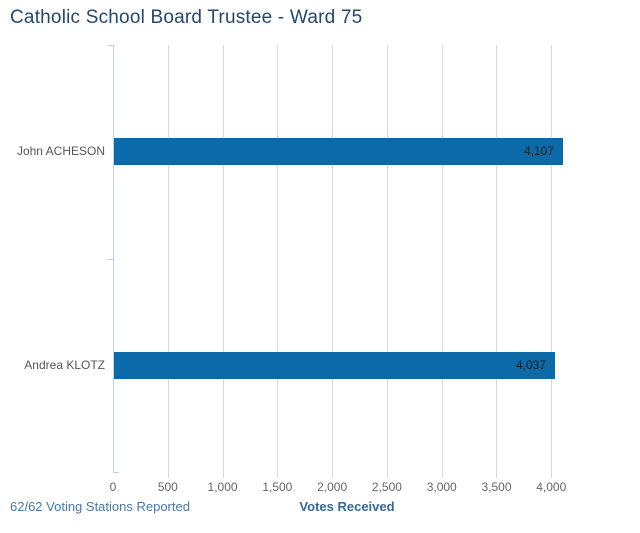 The height and width of the screenshot is (533, 640). I want to click on x-tick-label: 3,500, so click(496, 487).